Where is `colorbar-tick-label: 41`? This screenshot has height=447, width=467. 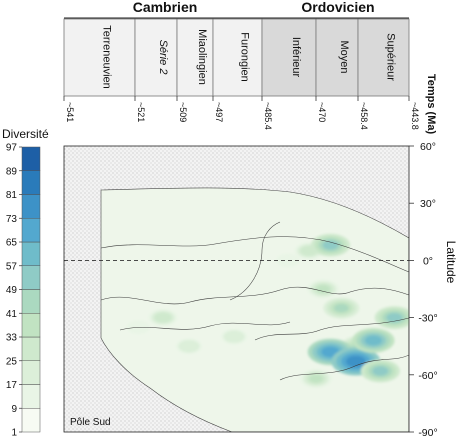 colorbar-tick-label: 41 is located at coordinates (12, 314).